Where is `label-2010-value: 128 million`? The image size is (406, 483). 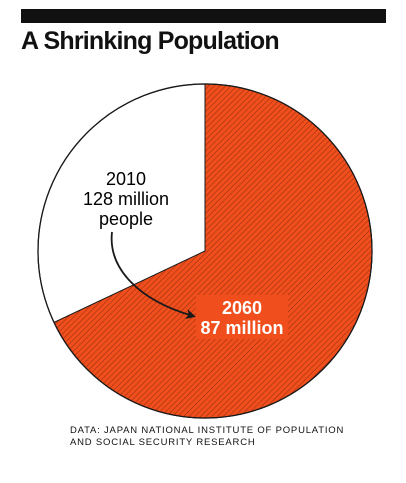
label-2010-value: 128 million is located at coordinates (126, 199).